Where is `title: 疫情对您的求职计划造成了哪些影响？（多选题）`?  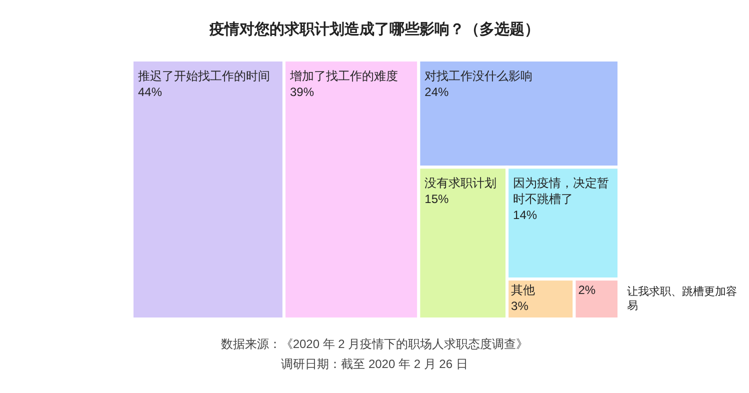 title: 疫情对您的求职计划造成了哪些影响？（多选题） is located at coordinates (374, 29).